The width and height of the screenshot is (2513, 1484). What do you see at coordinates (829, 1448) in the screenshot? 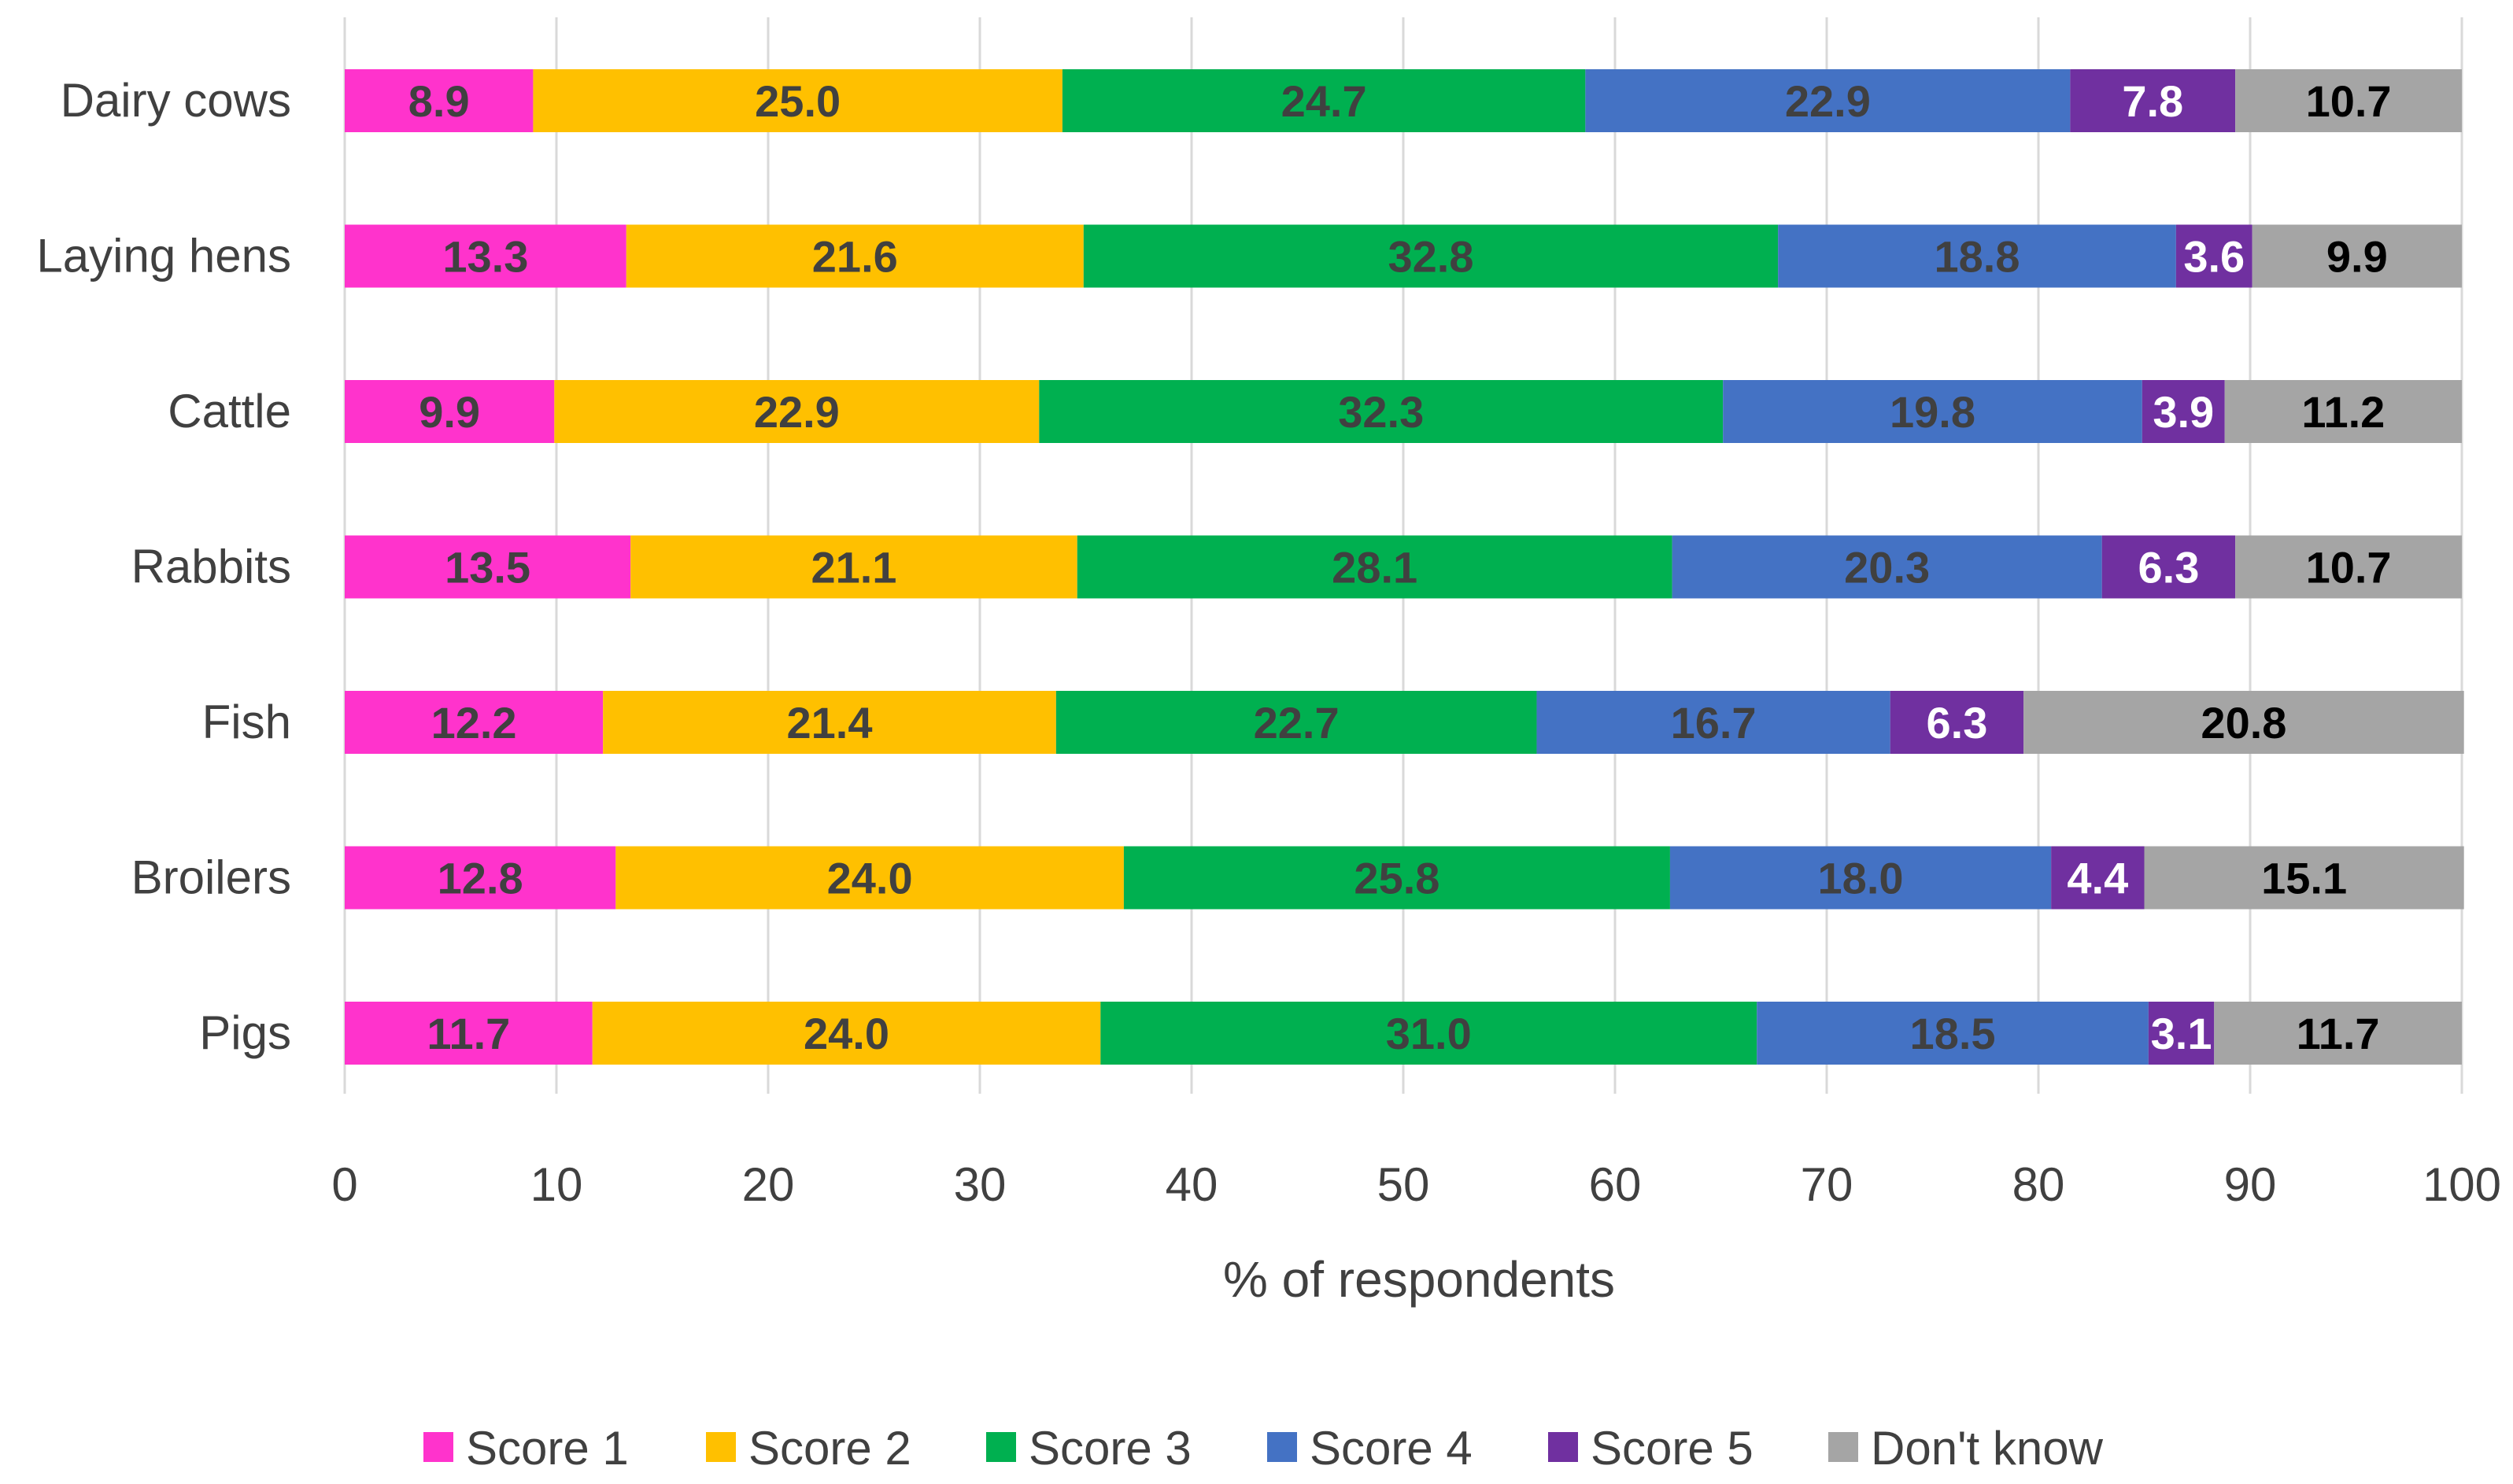
I see `legend-label: Score 2` at bounding box center [829, 1448].